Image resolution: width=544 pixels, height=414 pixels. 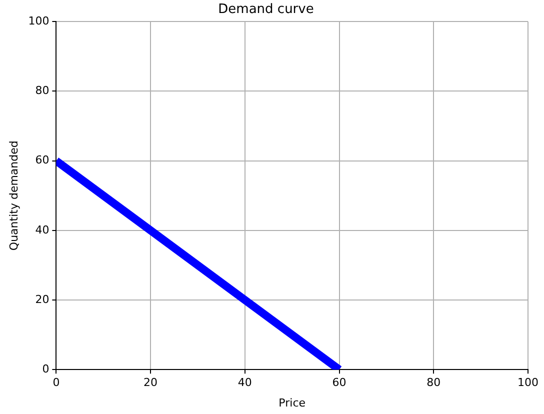 What do you see at coordinates (46, 369) in the screenshot?
I see `y-tick-label: 0` at bounding box center [46, 369].